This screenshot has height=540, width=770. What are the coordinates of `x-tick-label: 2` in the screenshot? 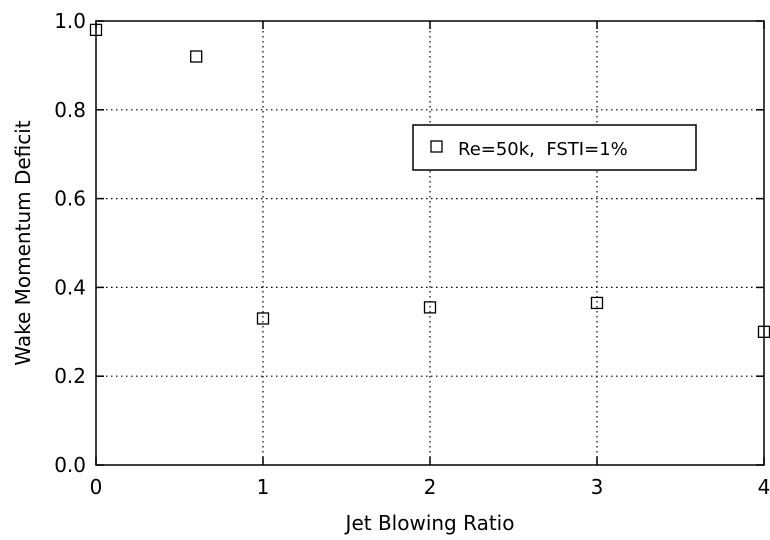 It's located at (430, 487).